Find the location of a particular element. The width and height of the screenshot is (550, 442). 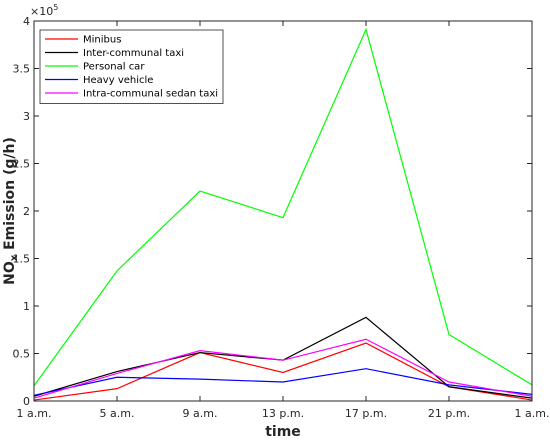

y-title-base: NO is located at coordinates (10, 273).